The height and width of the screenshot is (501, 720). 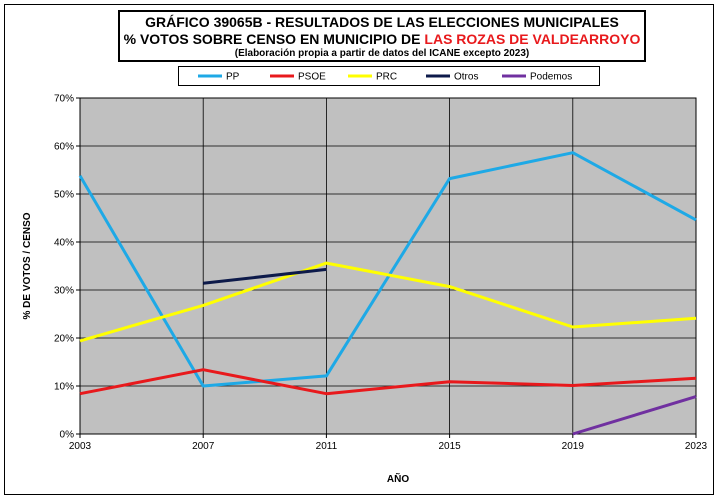 I want to click on x-tick-label: 2003, so click(x=80, y=446).